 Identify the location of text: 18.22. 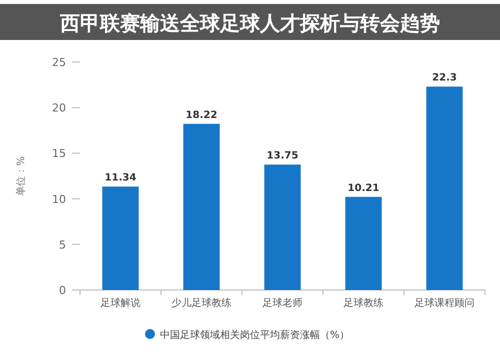
(202, 115).